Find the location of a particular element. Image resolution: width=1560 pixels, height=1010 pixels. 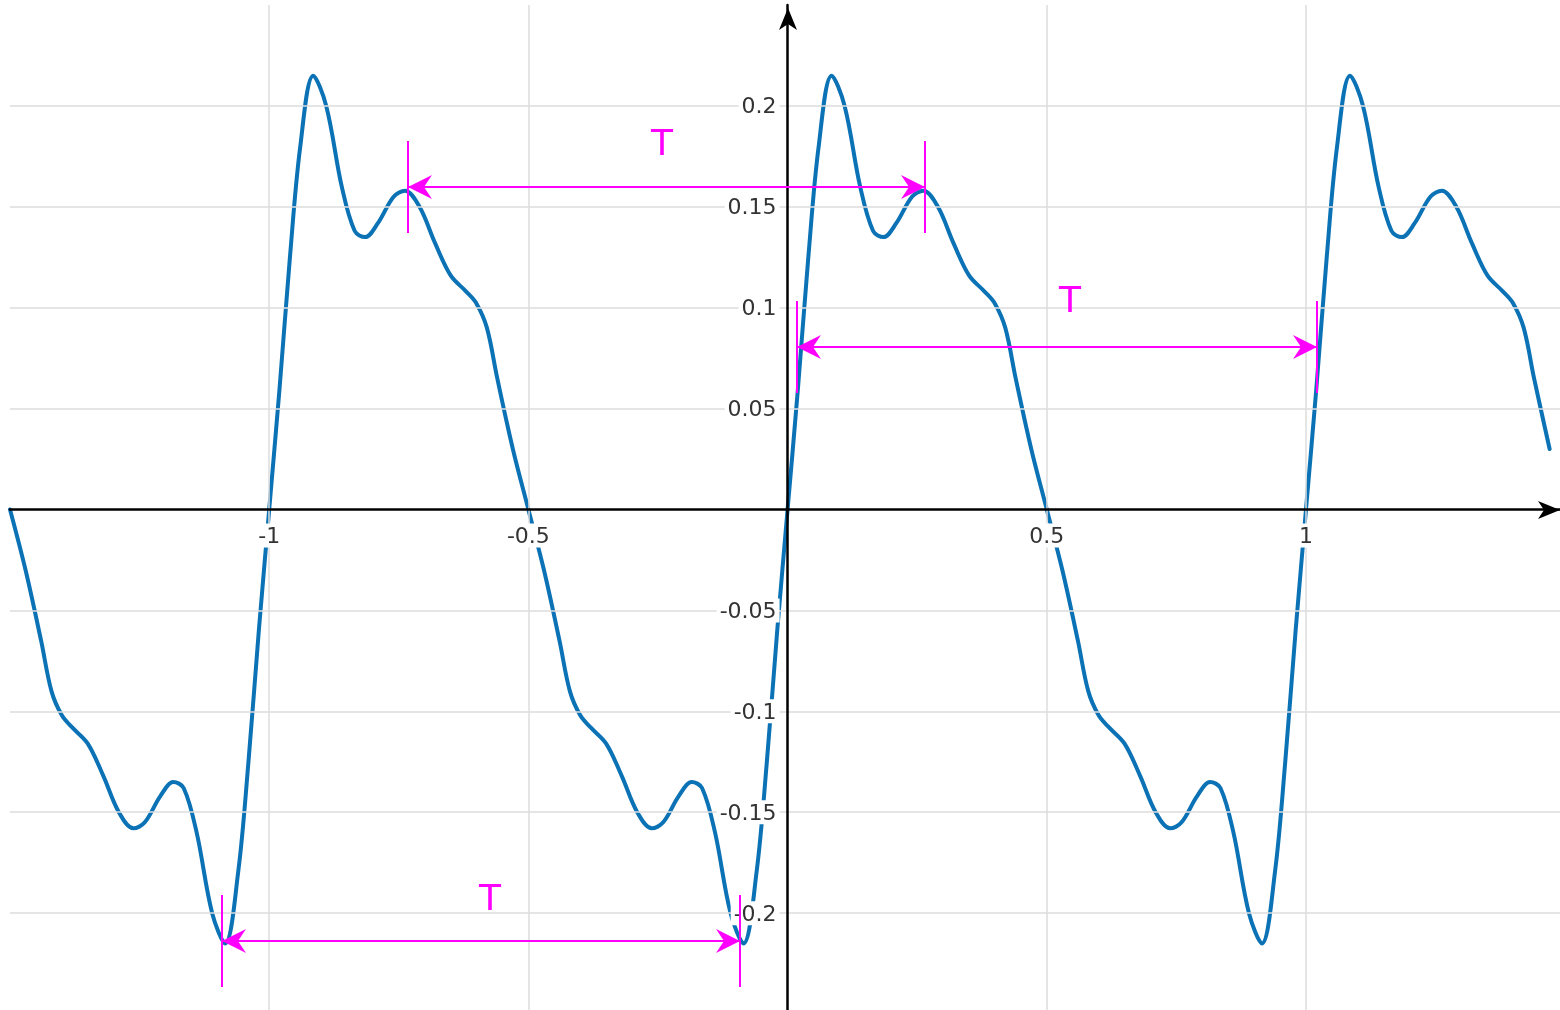

y-tick-label: -0.1 is located at coordinates (755, 711).